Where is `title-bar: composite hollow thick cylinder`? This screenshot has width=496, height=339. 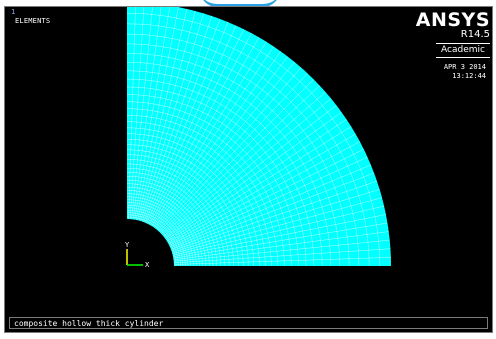 title-bar: composite hollow thick cylinder is located at coordinates (248, 323).